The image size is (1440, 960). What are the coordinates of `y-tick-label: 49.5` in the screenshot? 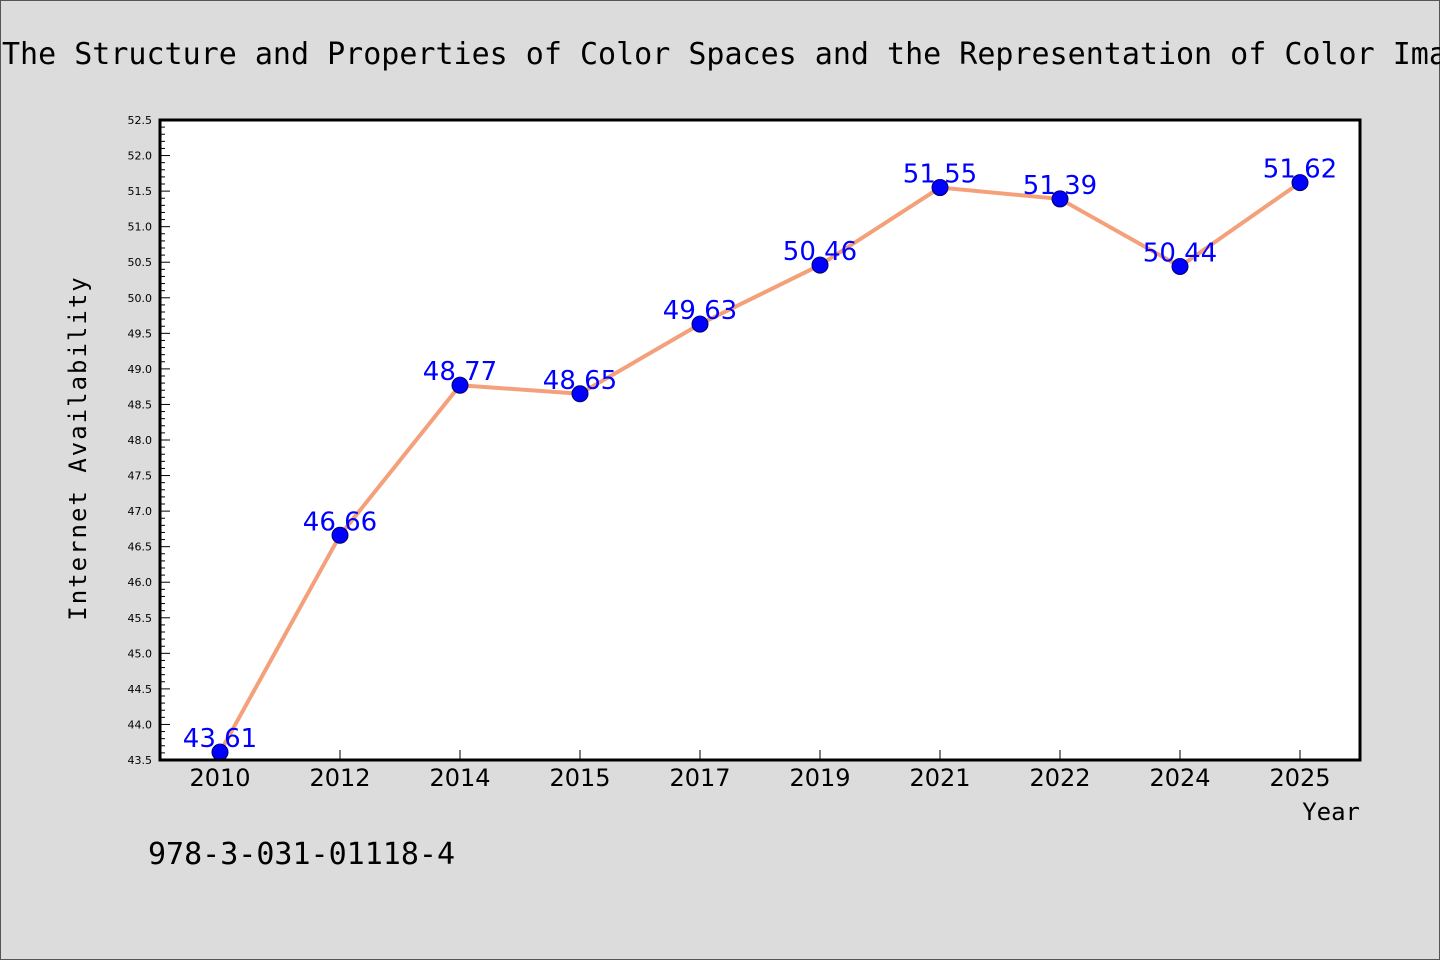 It's located at (140, 333).